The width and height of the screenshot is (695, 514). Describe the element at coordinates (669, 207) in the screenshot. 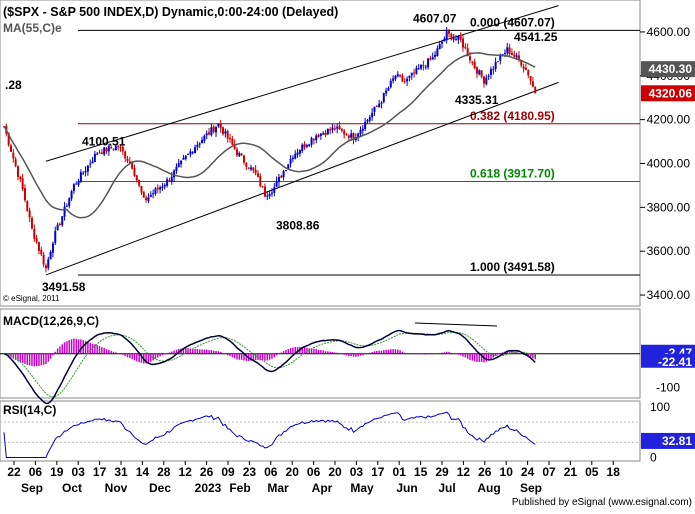

I see `price-tick-label: 3800.00` at that location.